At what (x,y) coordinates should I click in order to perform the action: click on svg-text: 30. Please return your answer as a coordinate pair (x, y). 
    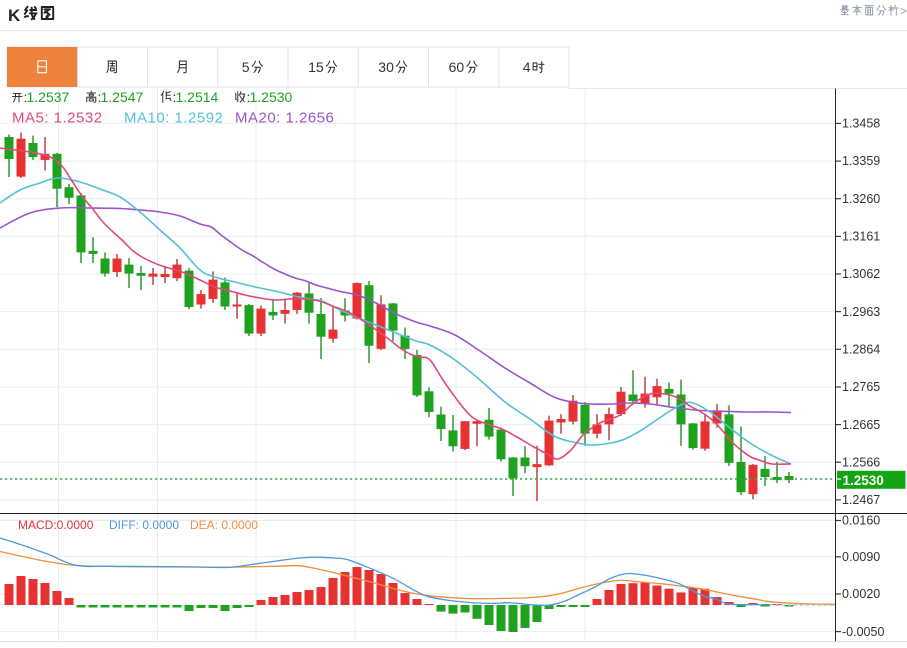
    Looking at the image, I should click on (386, 67).